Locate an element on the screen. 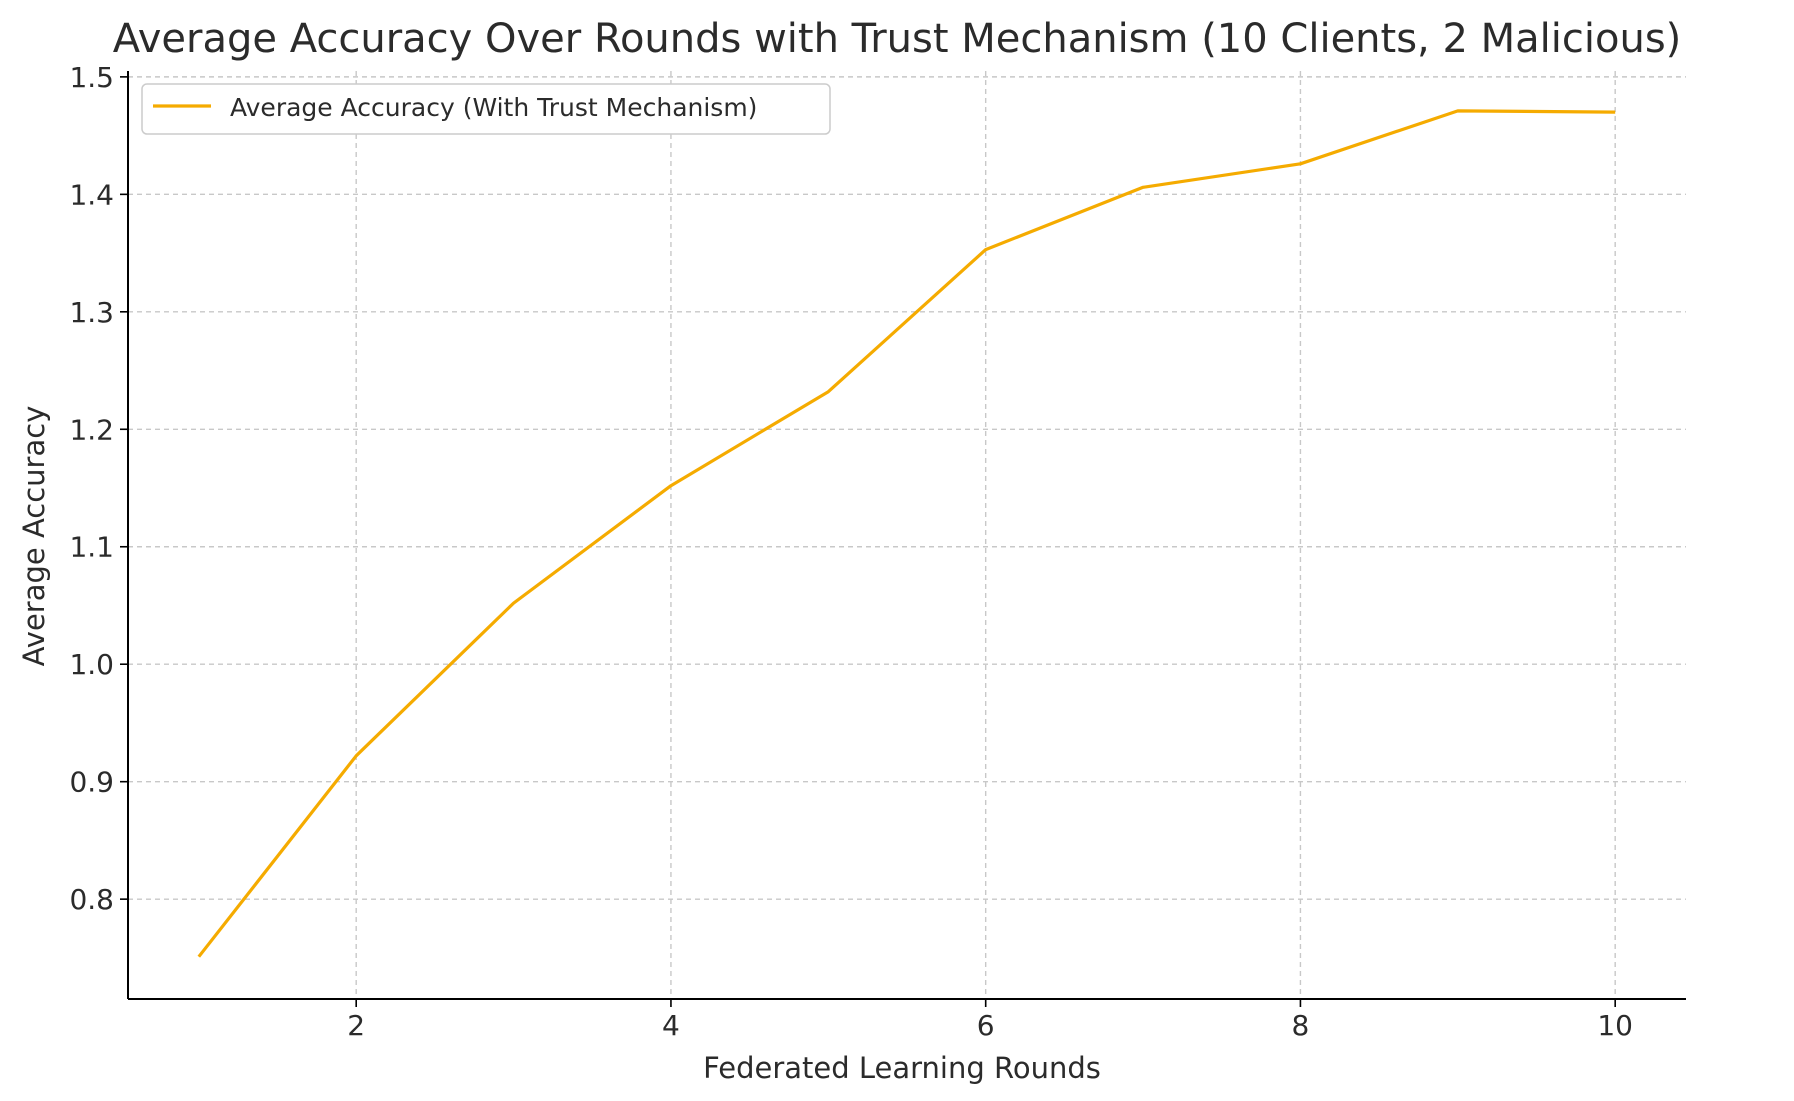 The image size is (1794, 1101). x-tick-label: 4 is located at coordinates (671, 1025).